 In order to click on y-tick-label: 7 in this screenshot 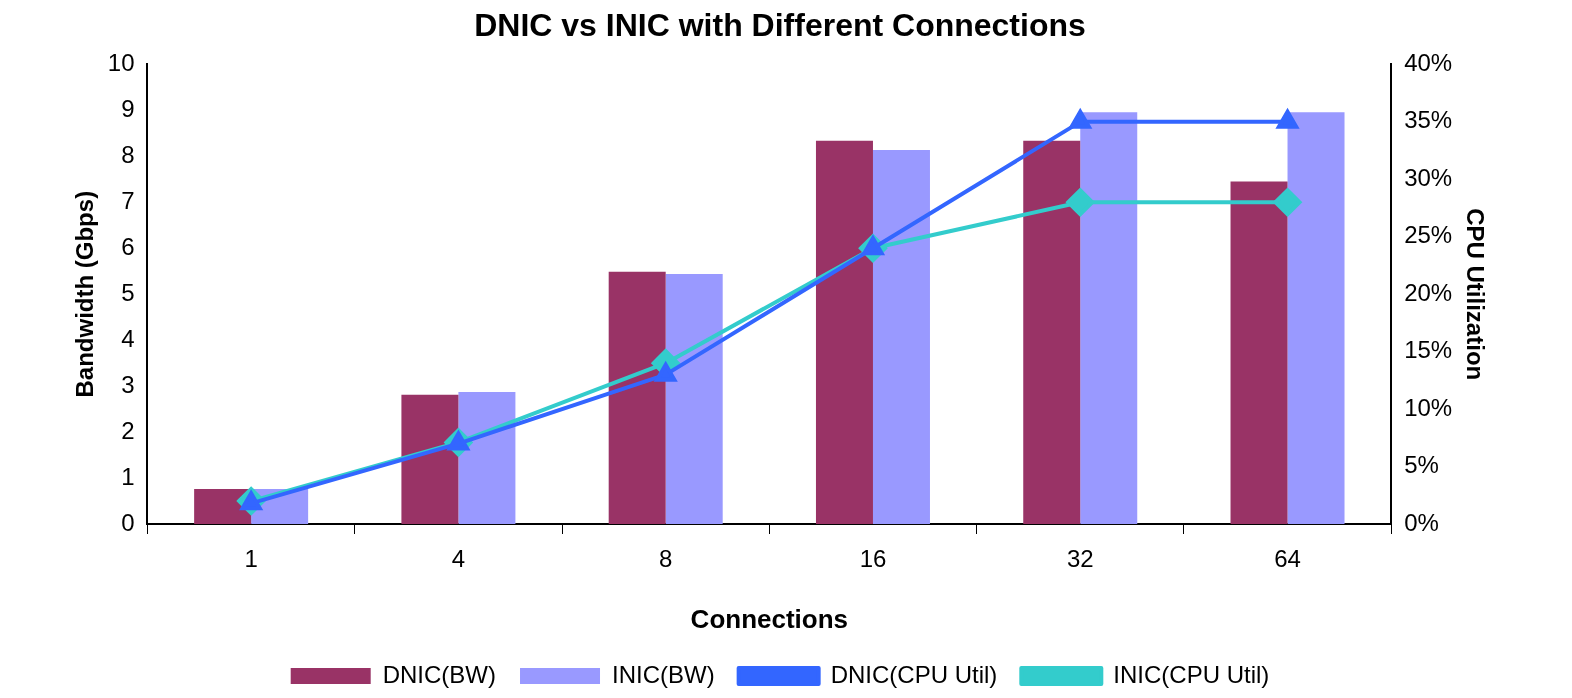, I will do `click(128, 200)`.